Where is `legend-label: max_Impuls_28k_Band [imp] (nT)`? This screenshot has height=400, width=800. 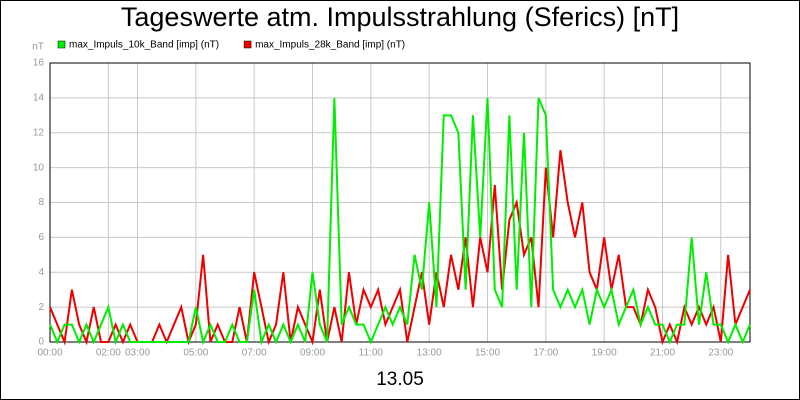
legend-label: max_Impuls_28k_Band [imp] (nT) is located at coordinates (330, 45).